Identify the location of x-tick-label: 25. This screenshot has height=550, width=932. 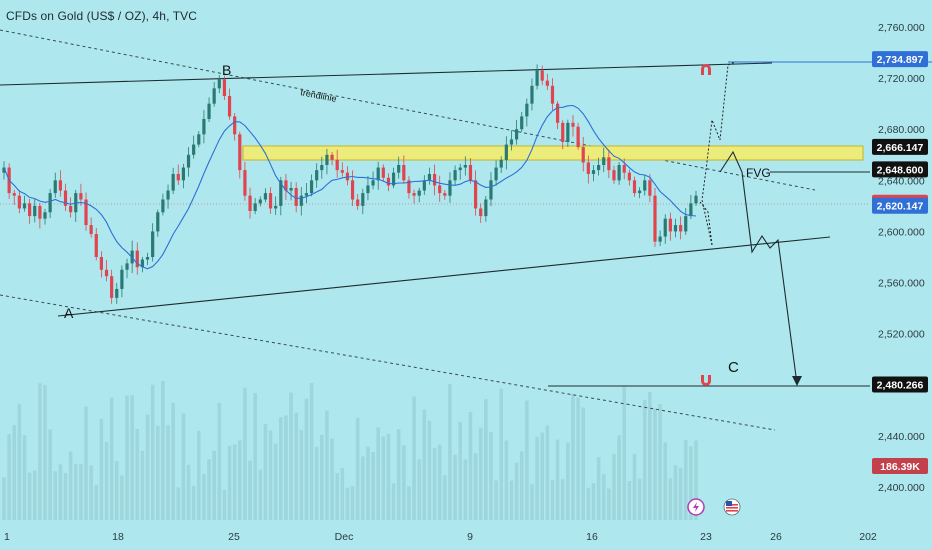
(234, 537).